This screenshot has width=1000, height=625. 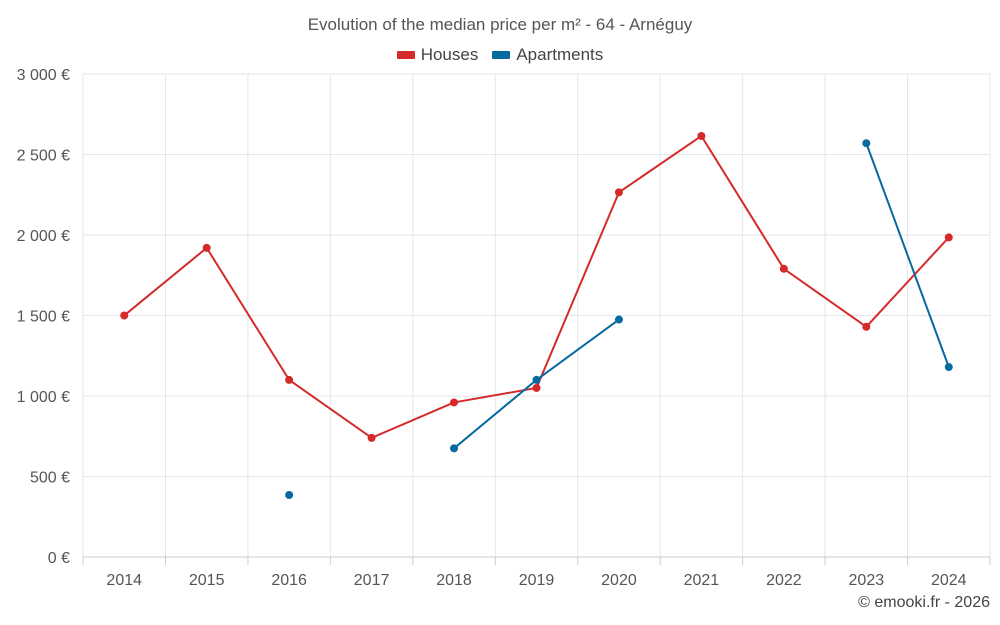 I want to click on x-tick-label: 2017, so click(x=372, y=580).